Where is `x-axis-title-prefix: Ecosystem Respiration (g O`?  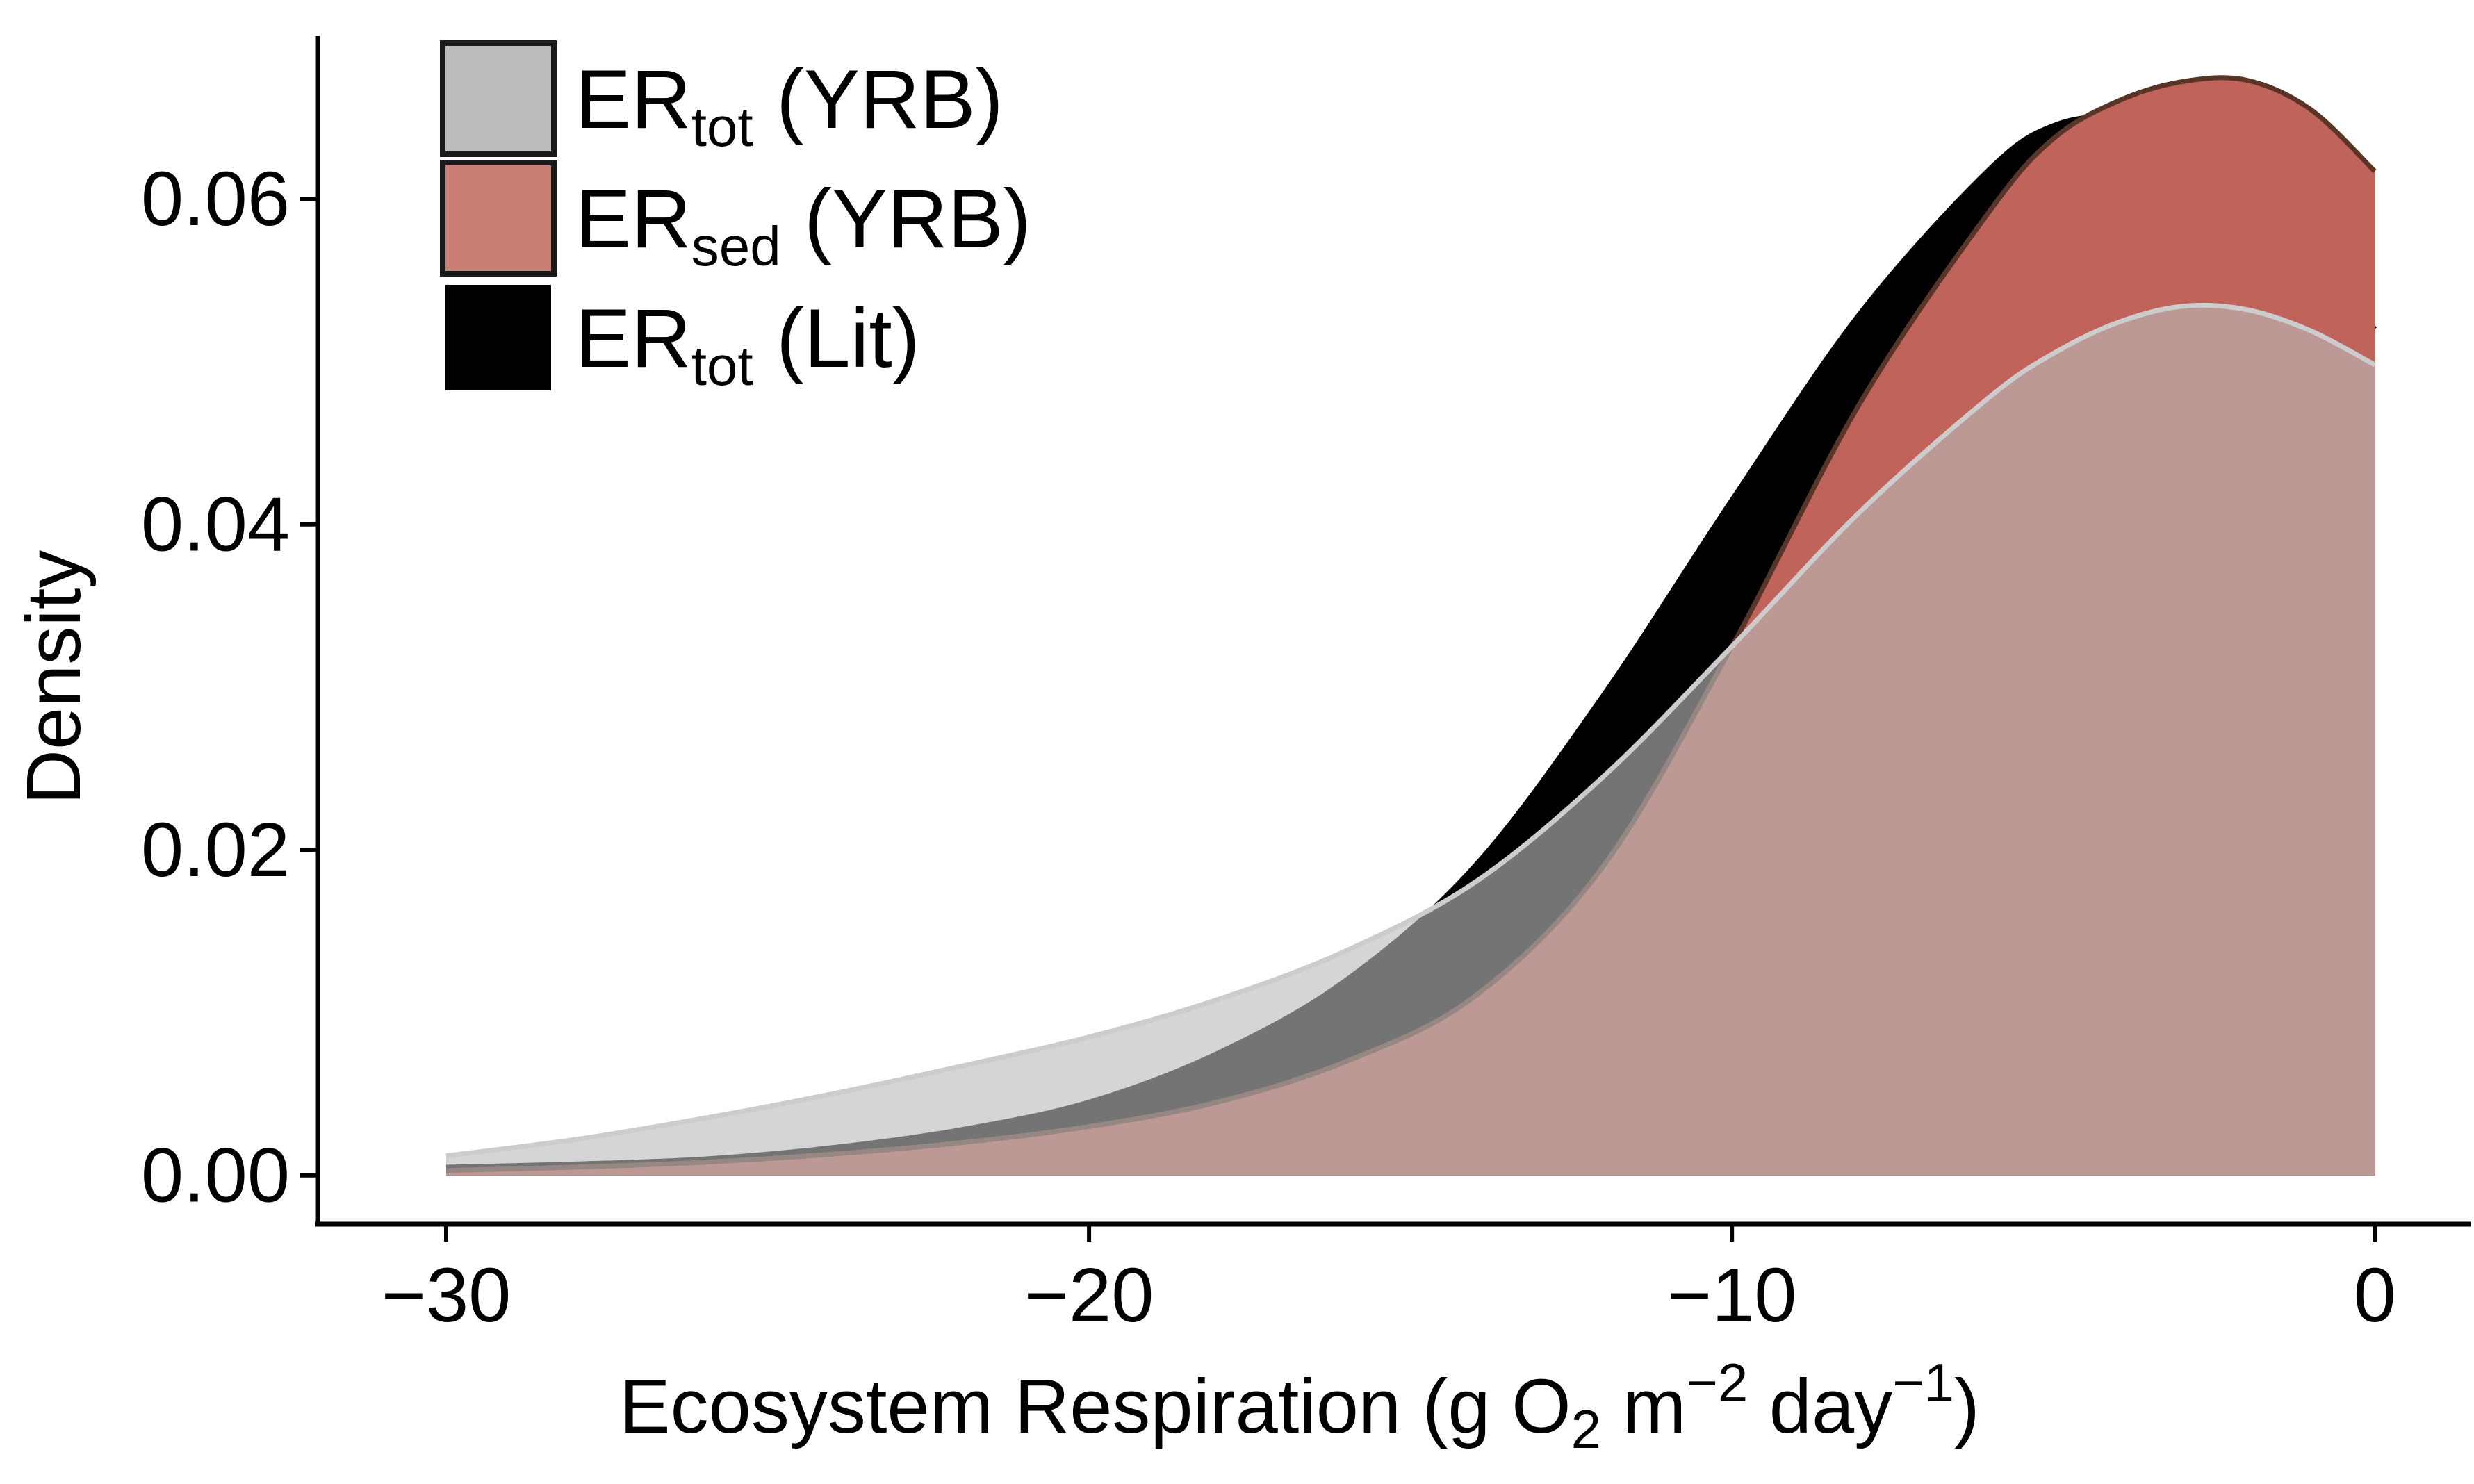
x-axis-title-prefix: Ecosystem Respiration (g O is located at coordinates (1095, 1406).